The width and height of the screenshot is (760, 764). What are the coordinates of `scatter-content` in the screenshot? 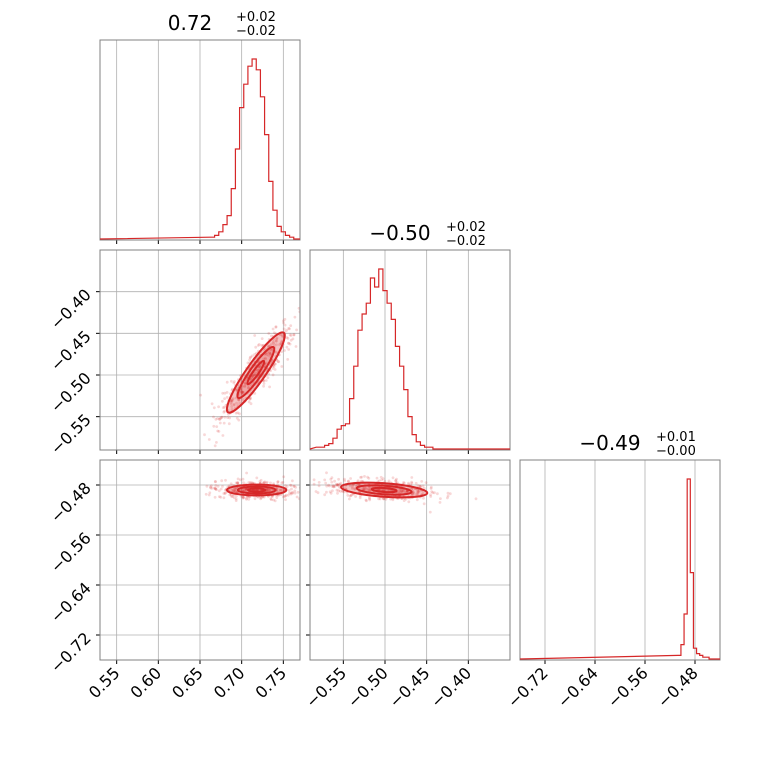 It's located at (249, 370).